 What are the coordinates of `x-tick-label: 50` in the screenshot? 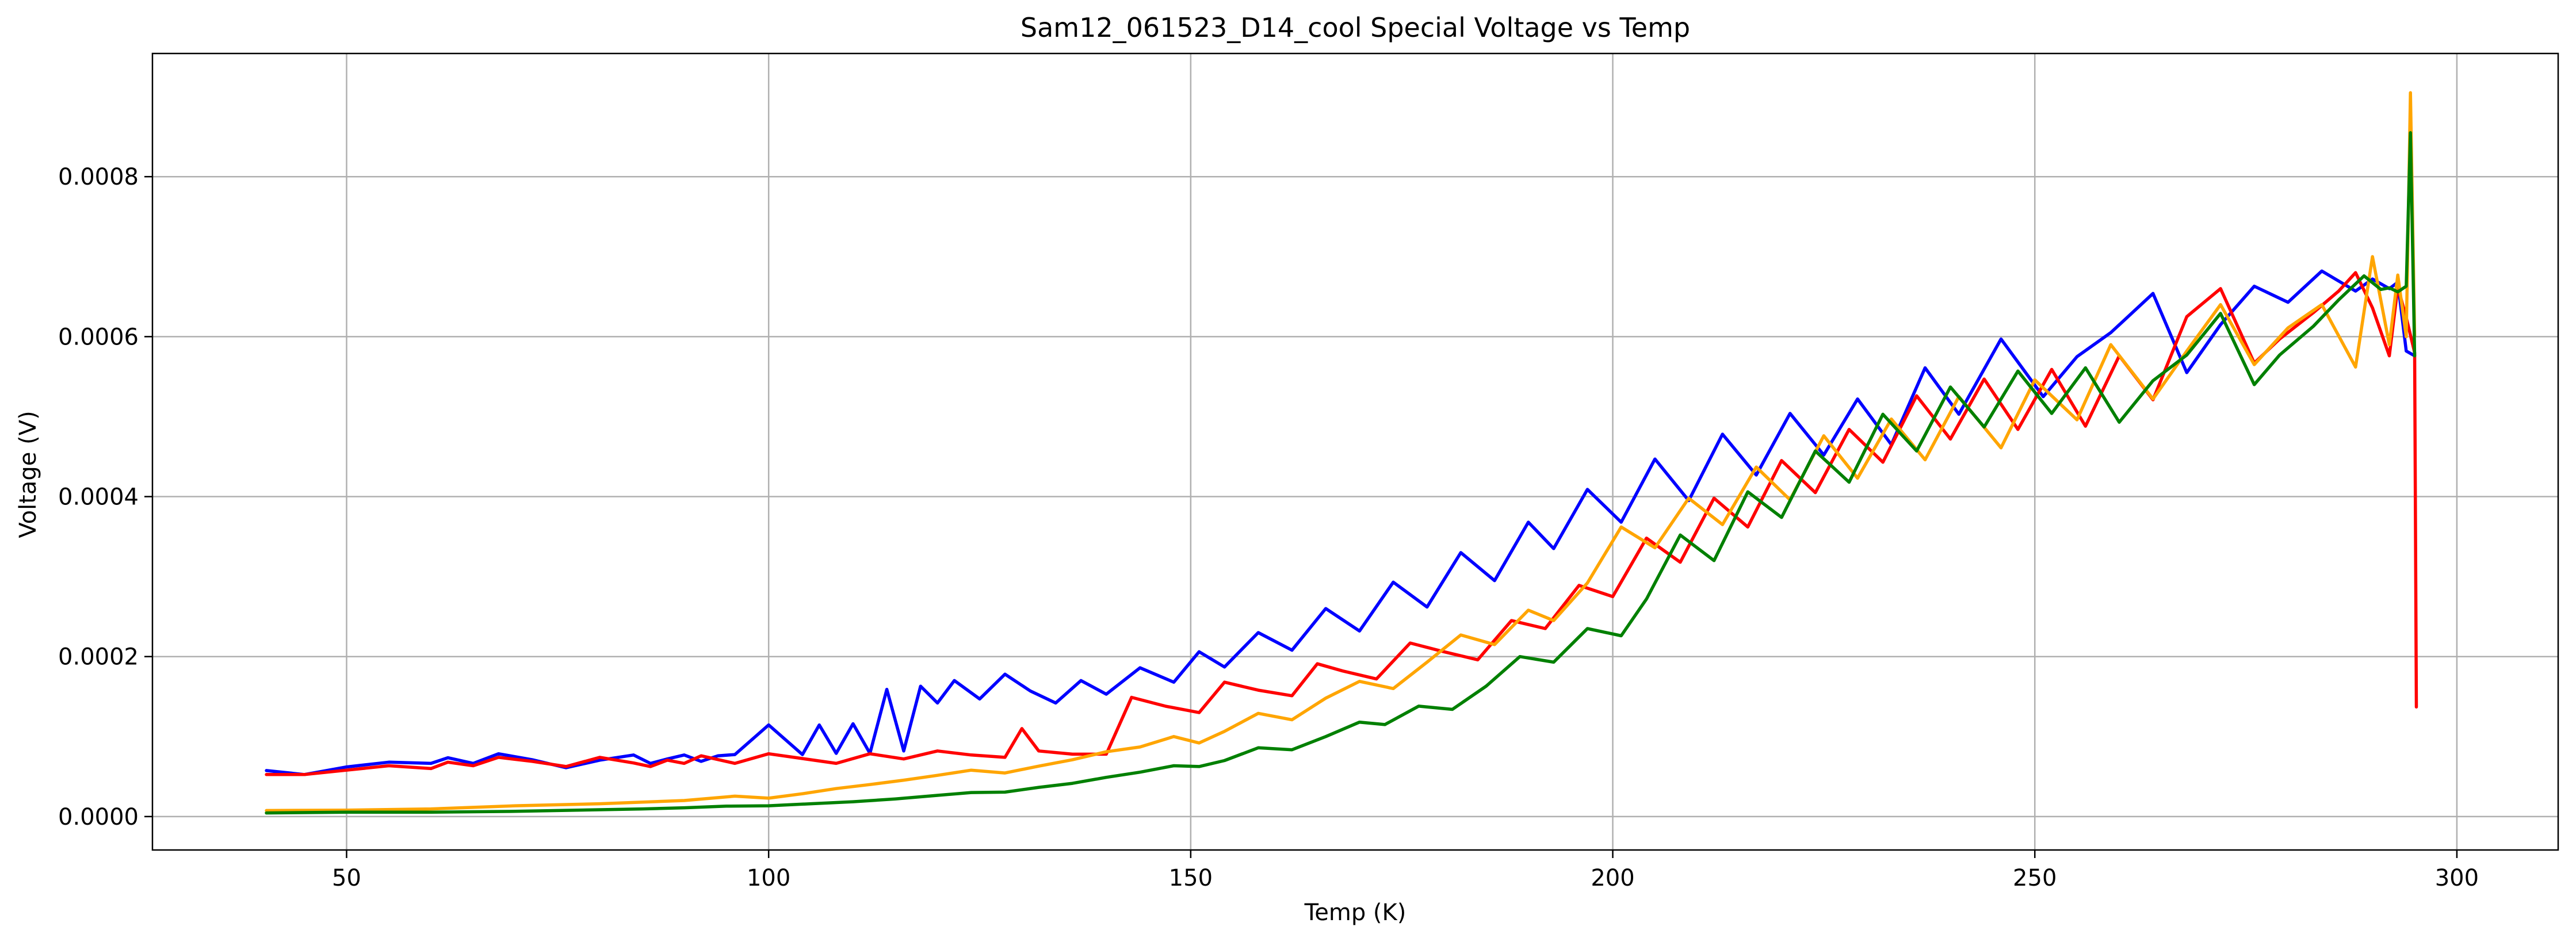 It's located at (346, 878).